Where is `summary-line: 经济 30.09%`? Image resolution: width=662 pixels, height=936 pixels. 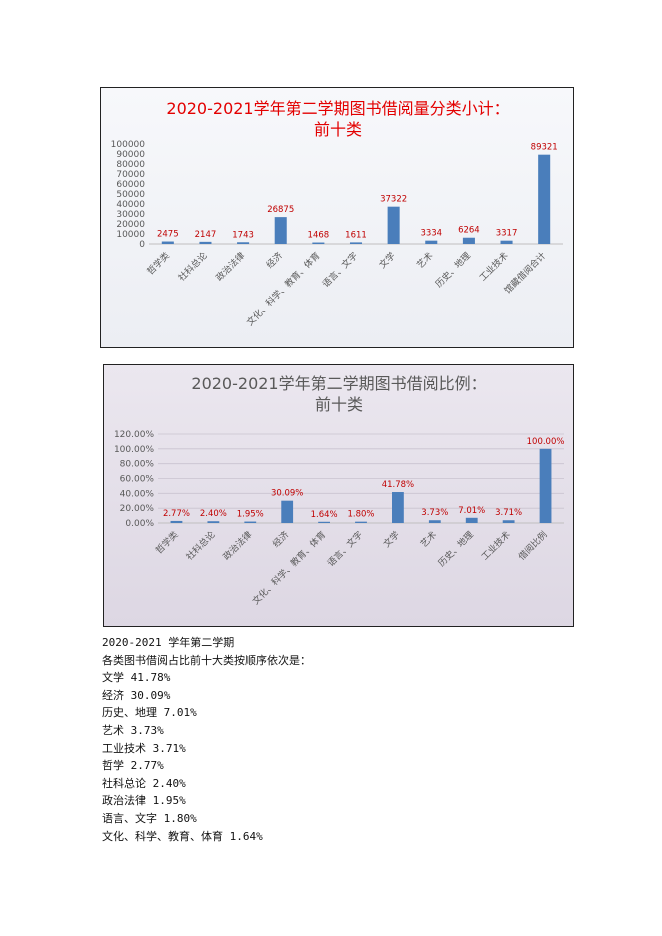
summary-line: 经济 30.09% is located at coordinates (136, 695).